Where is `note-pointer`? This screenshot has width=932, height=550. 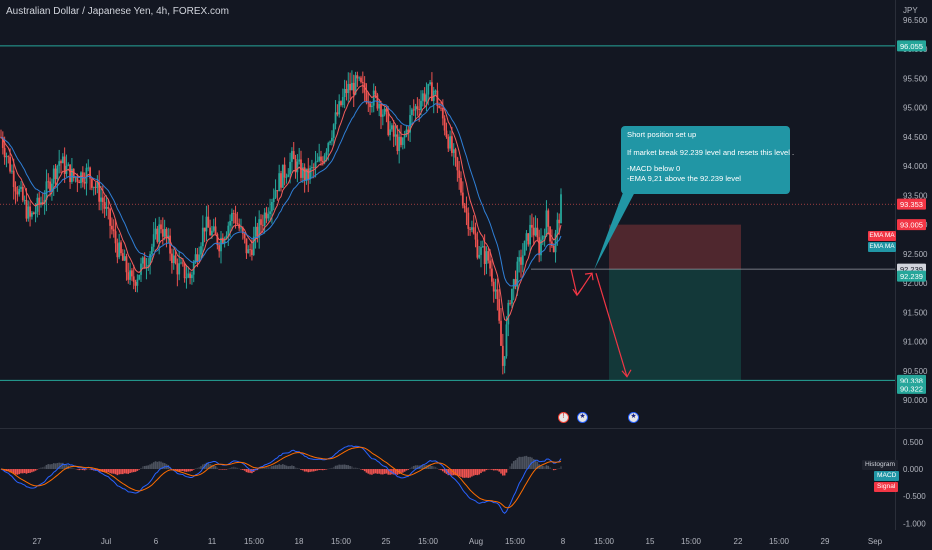
note-pointer is located at coordinates (615, 230).